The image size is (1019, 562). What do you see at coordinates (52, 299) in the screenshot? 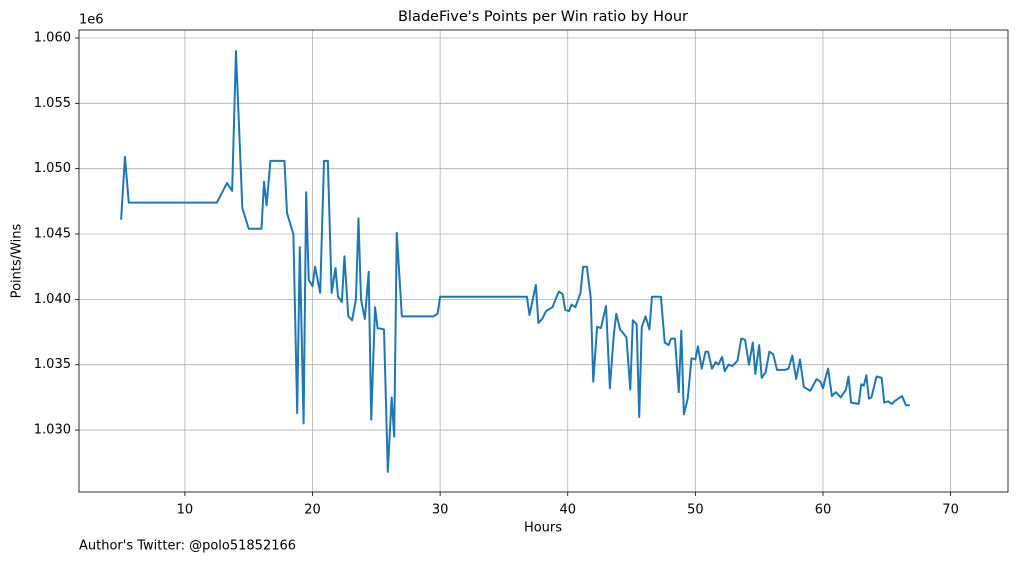
I see `y-tick-label: 1.040` at bounding box center [52, 299].